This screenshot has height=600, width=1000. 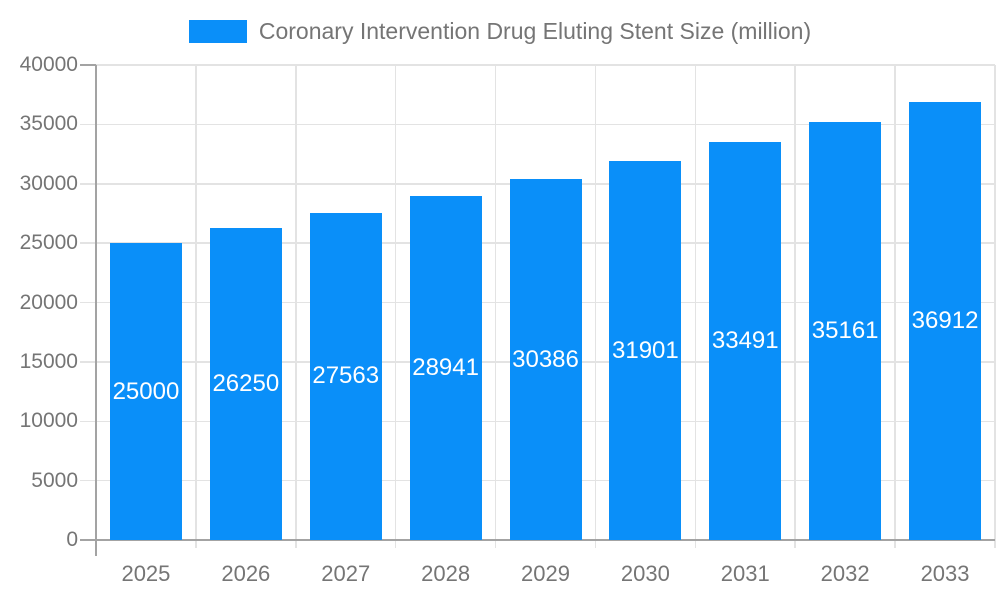 I want to click on y-axis-line, so click(x=96, y=310).